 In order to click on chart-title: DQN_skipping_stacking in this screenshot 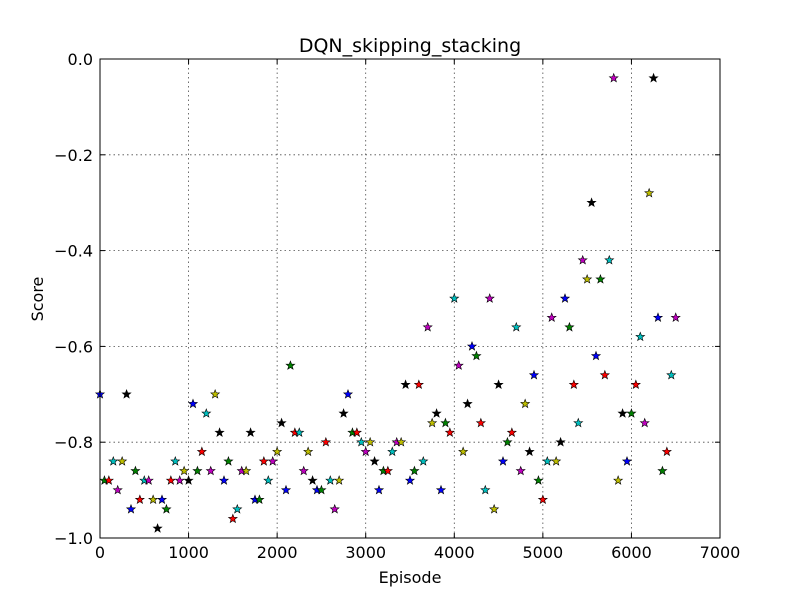, I will do `click(410, 46)`.